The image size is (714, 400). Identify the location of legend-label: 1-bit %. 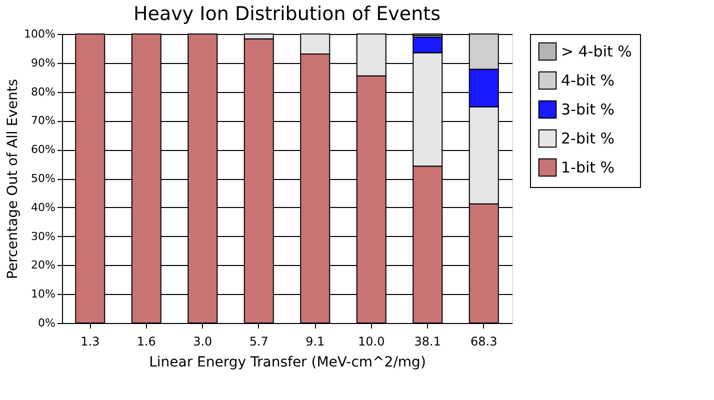
(588, 167).